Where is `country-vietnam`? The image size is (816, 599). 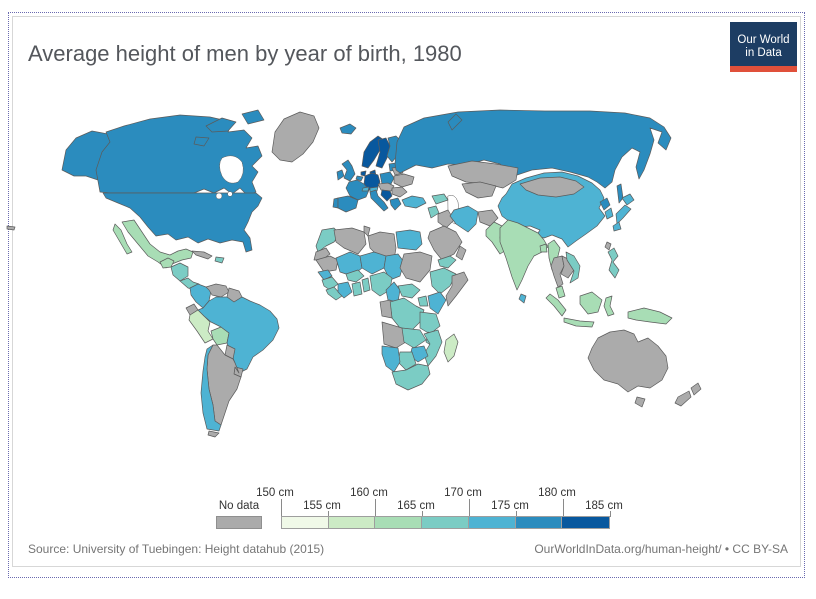 country-vietnam is located at coordinates (573, 267).